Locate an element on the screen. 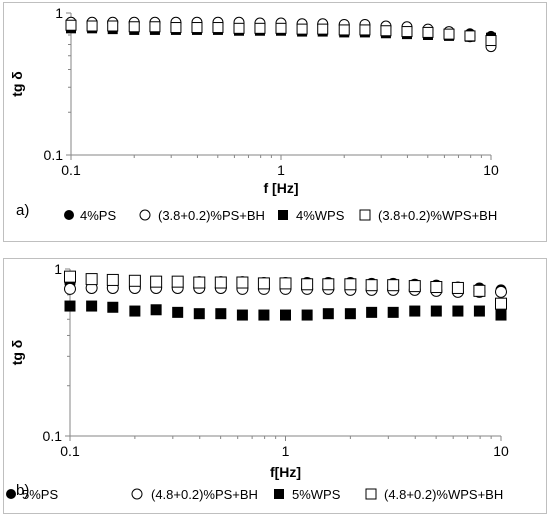 The height and width of the screenshot is (516, 550). legend-label: (4.8+0.2)%WPS+BH is located at coordinates (443, 494).